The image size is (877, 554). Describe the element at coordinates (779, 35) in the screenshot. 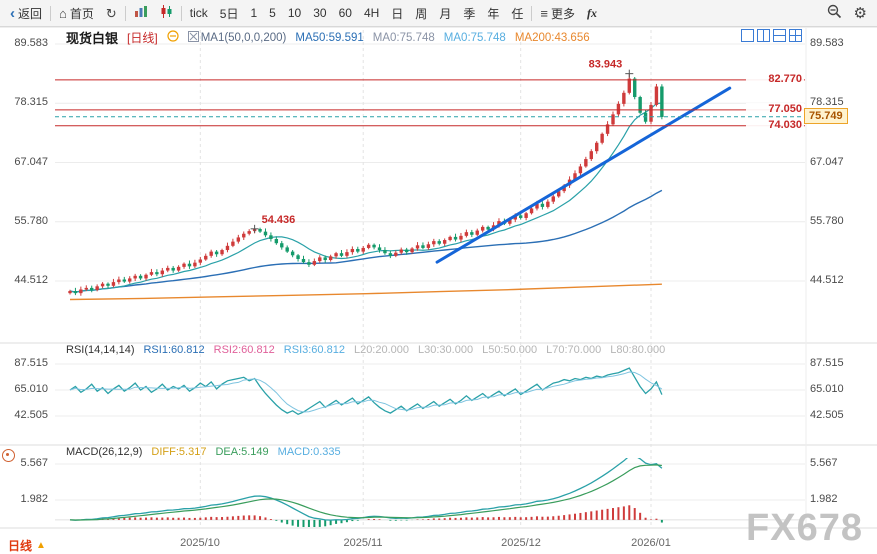

I see `layout-split-v-icon` at that location.